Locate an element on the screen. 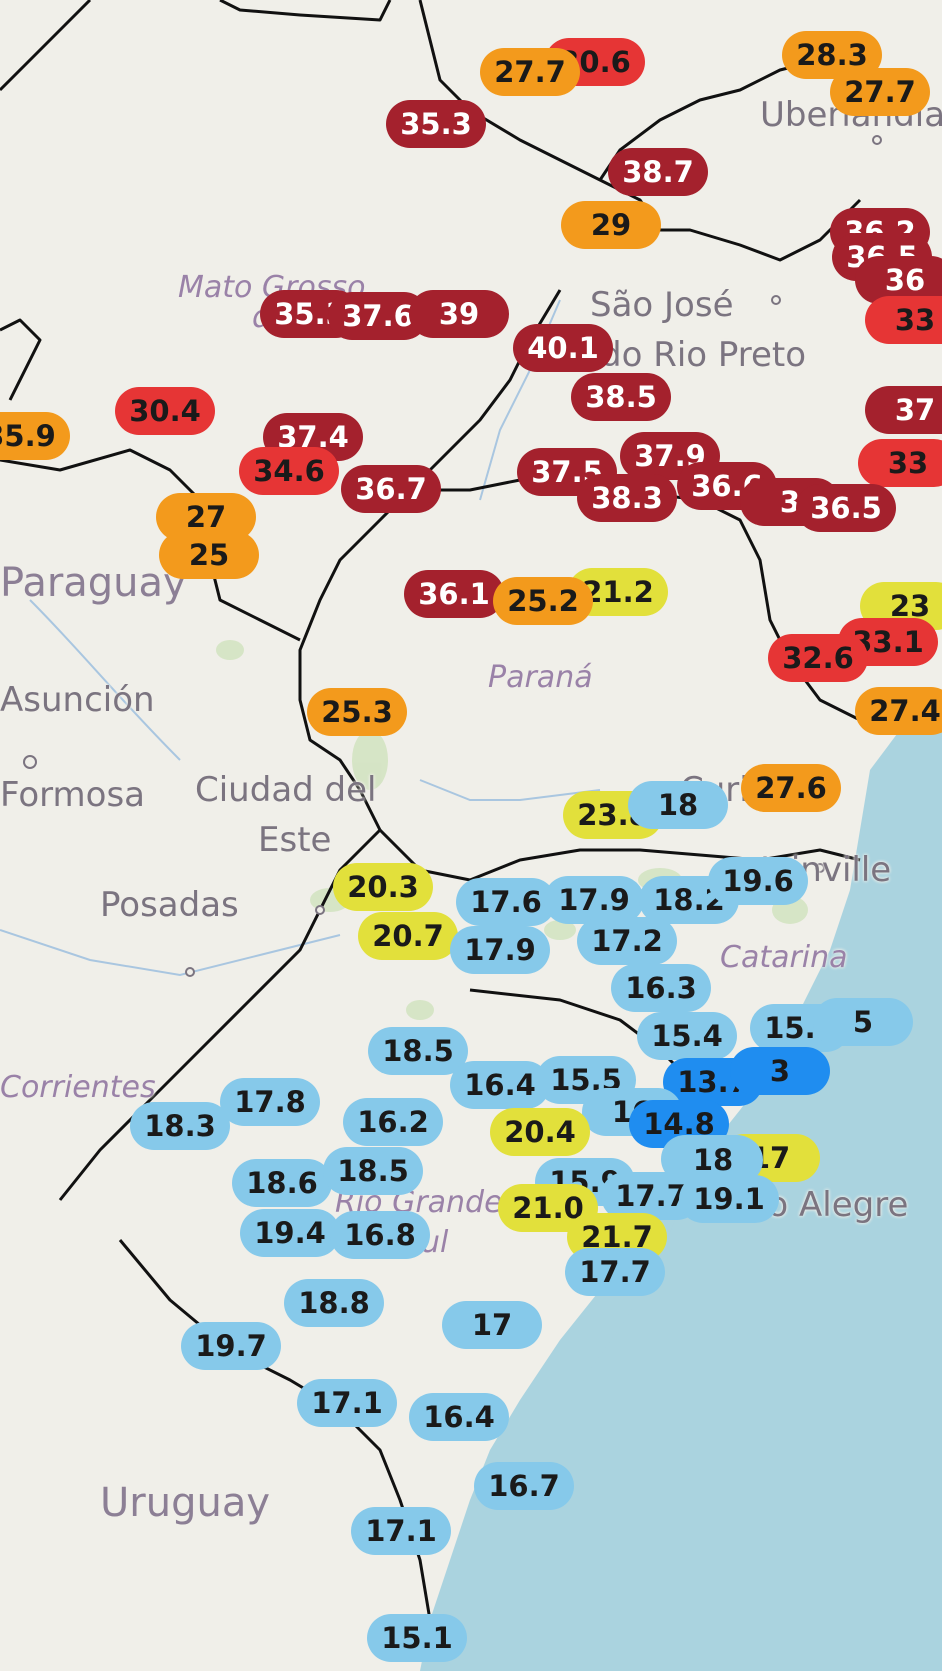  temperature-marker: 18.8 is located at coordinates (334, 1303).